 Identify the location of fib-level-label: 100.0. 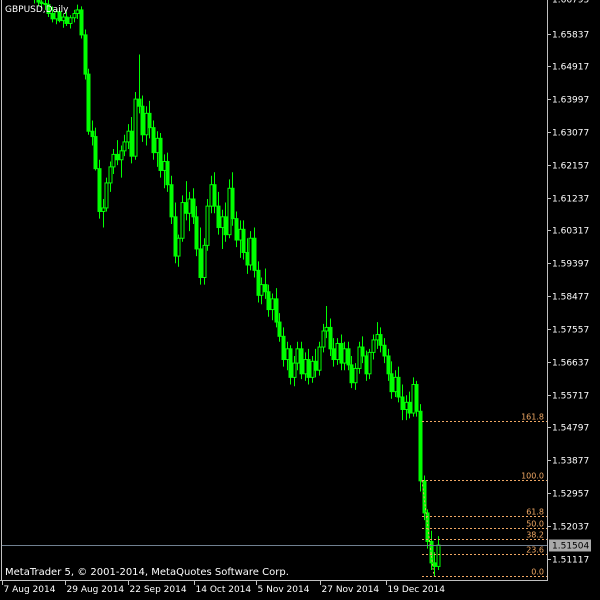
(532, 476).